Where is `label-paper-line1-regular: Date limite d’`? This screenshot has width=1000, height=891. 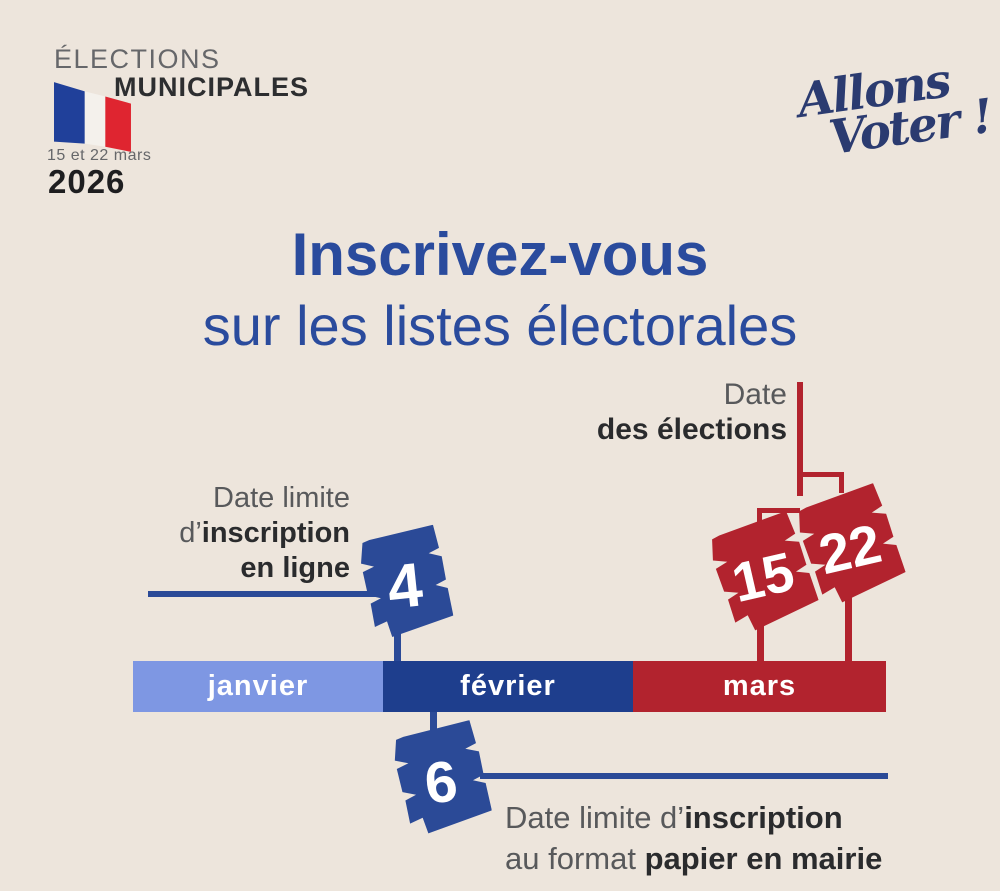 label-paper-line1-regular: Date limite d’ is located at coordinates (595, 817).